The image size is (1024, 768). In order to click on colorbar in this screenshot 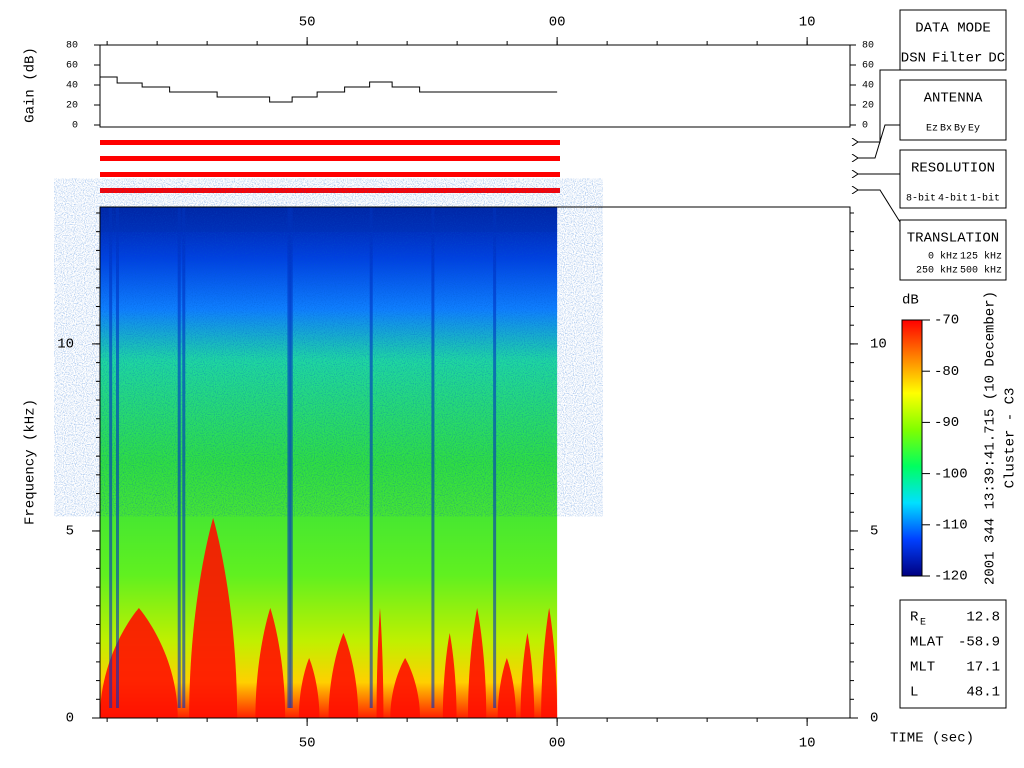, I will do `click(912, 448)`.